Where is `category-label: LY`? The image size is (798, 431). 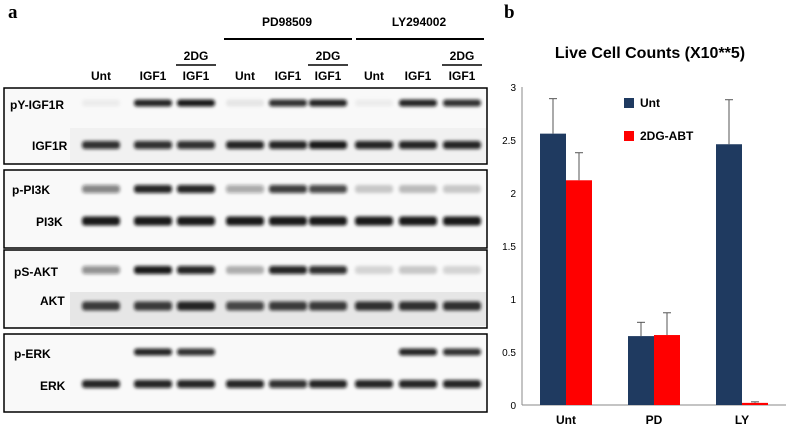 category-label: LY is located at coordinates (742, 420).